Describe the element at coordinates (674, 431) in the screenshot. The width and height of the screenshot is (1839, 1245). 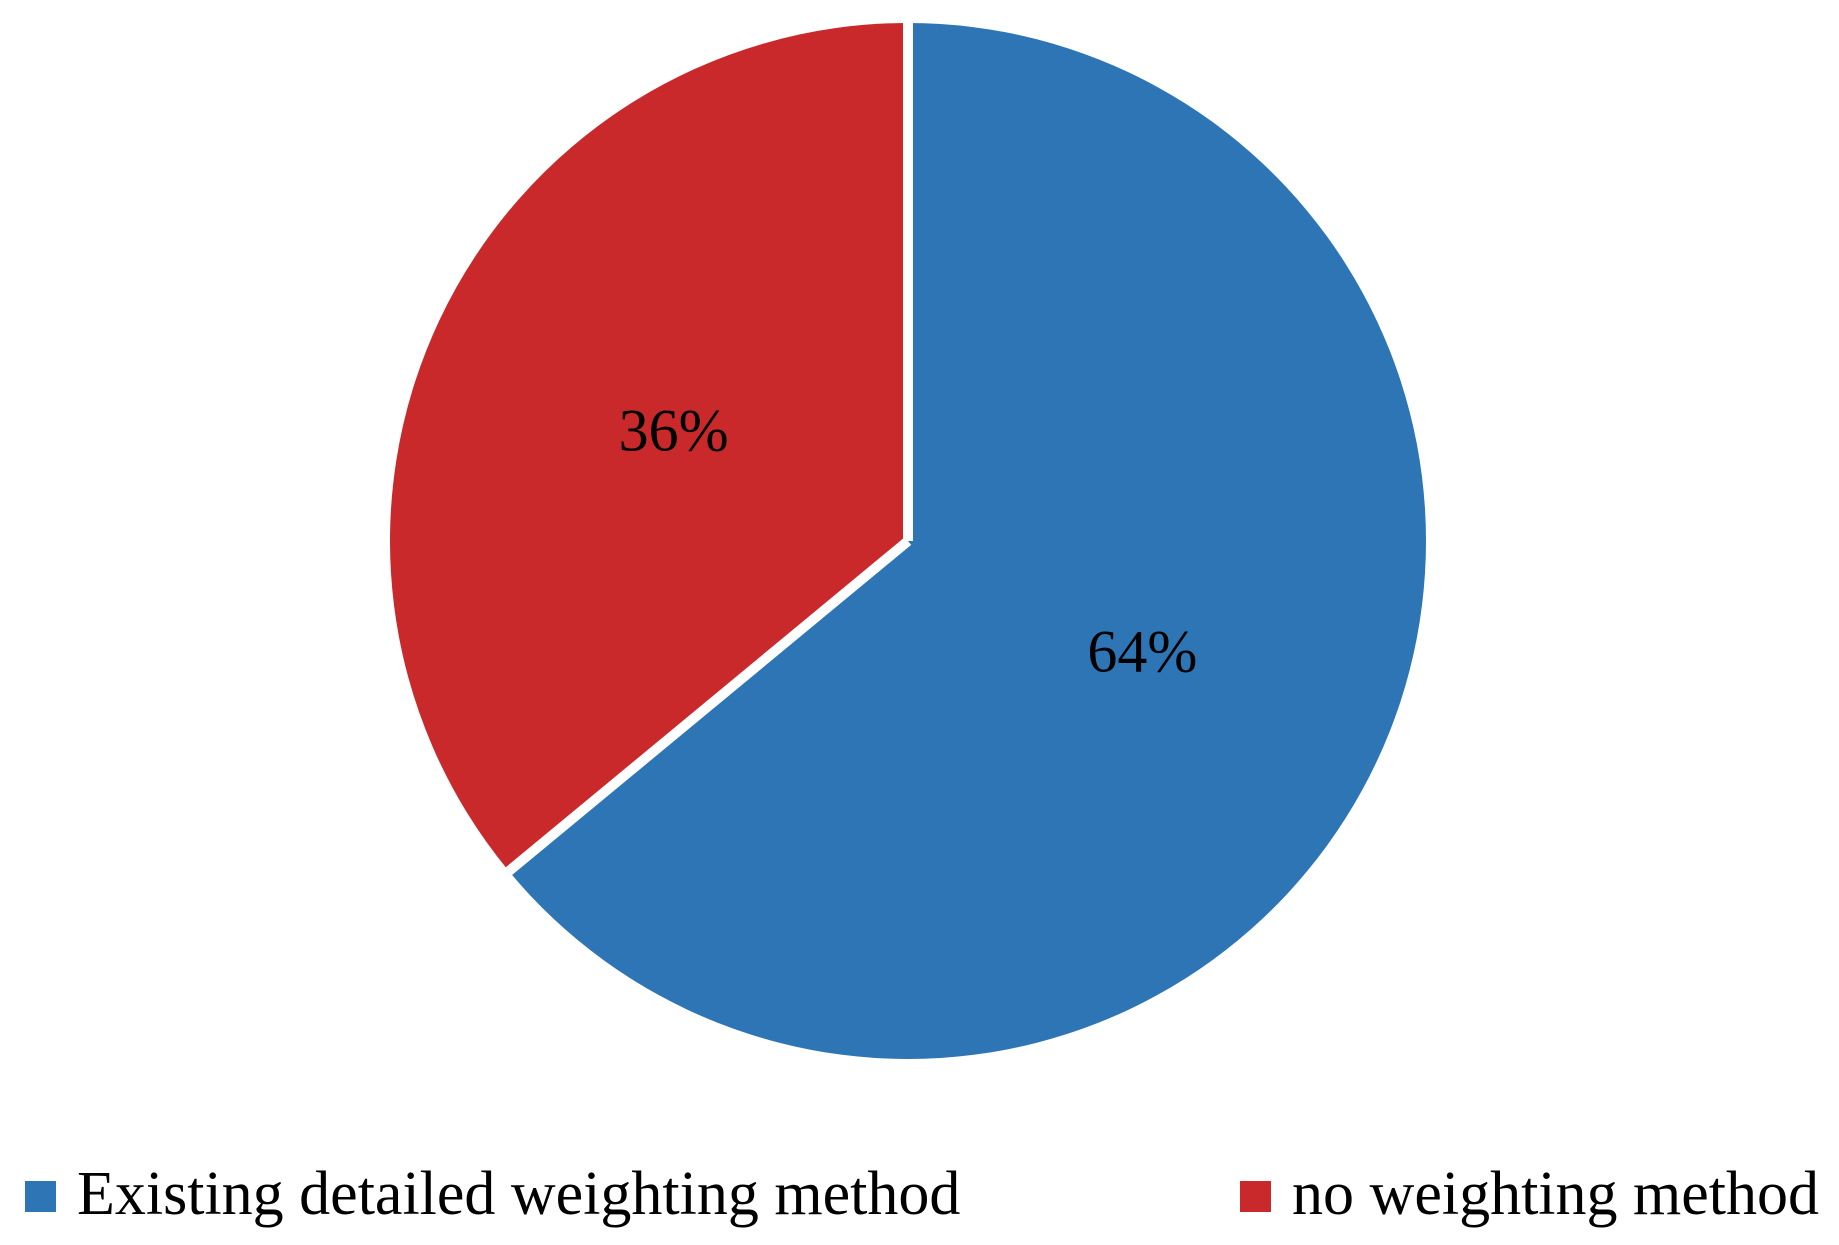
I see `slice-data-label: 36%` at that location.